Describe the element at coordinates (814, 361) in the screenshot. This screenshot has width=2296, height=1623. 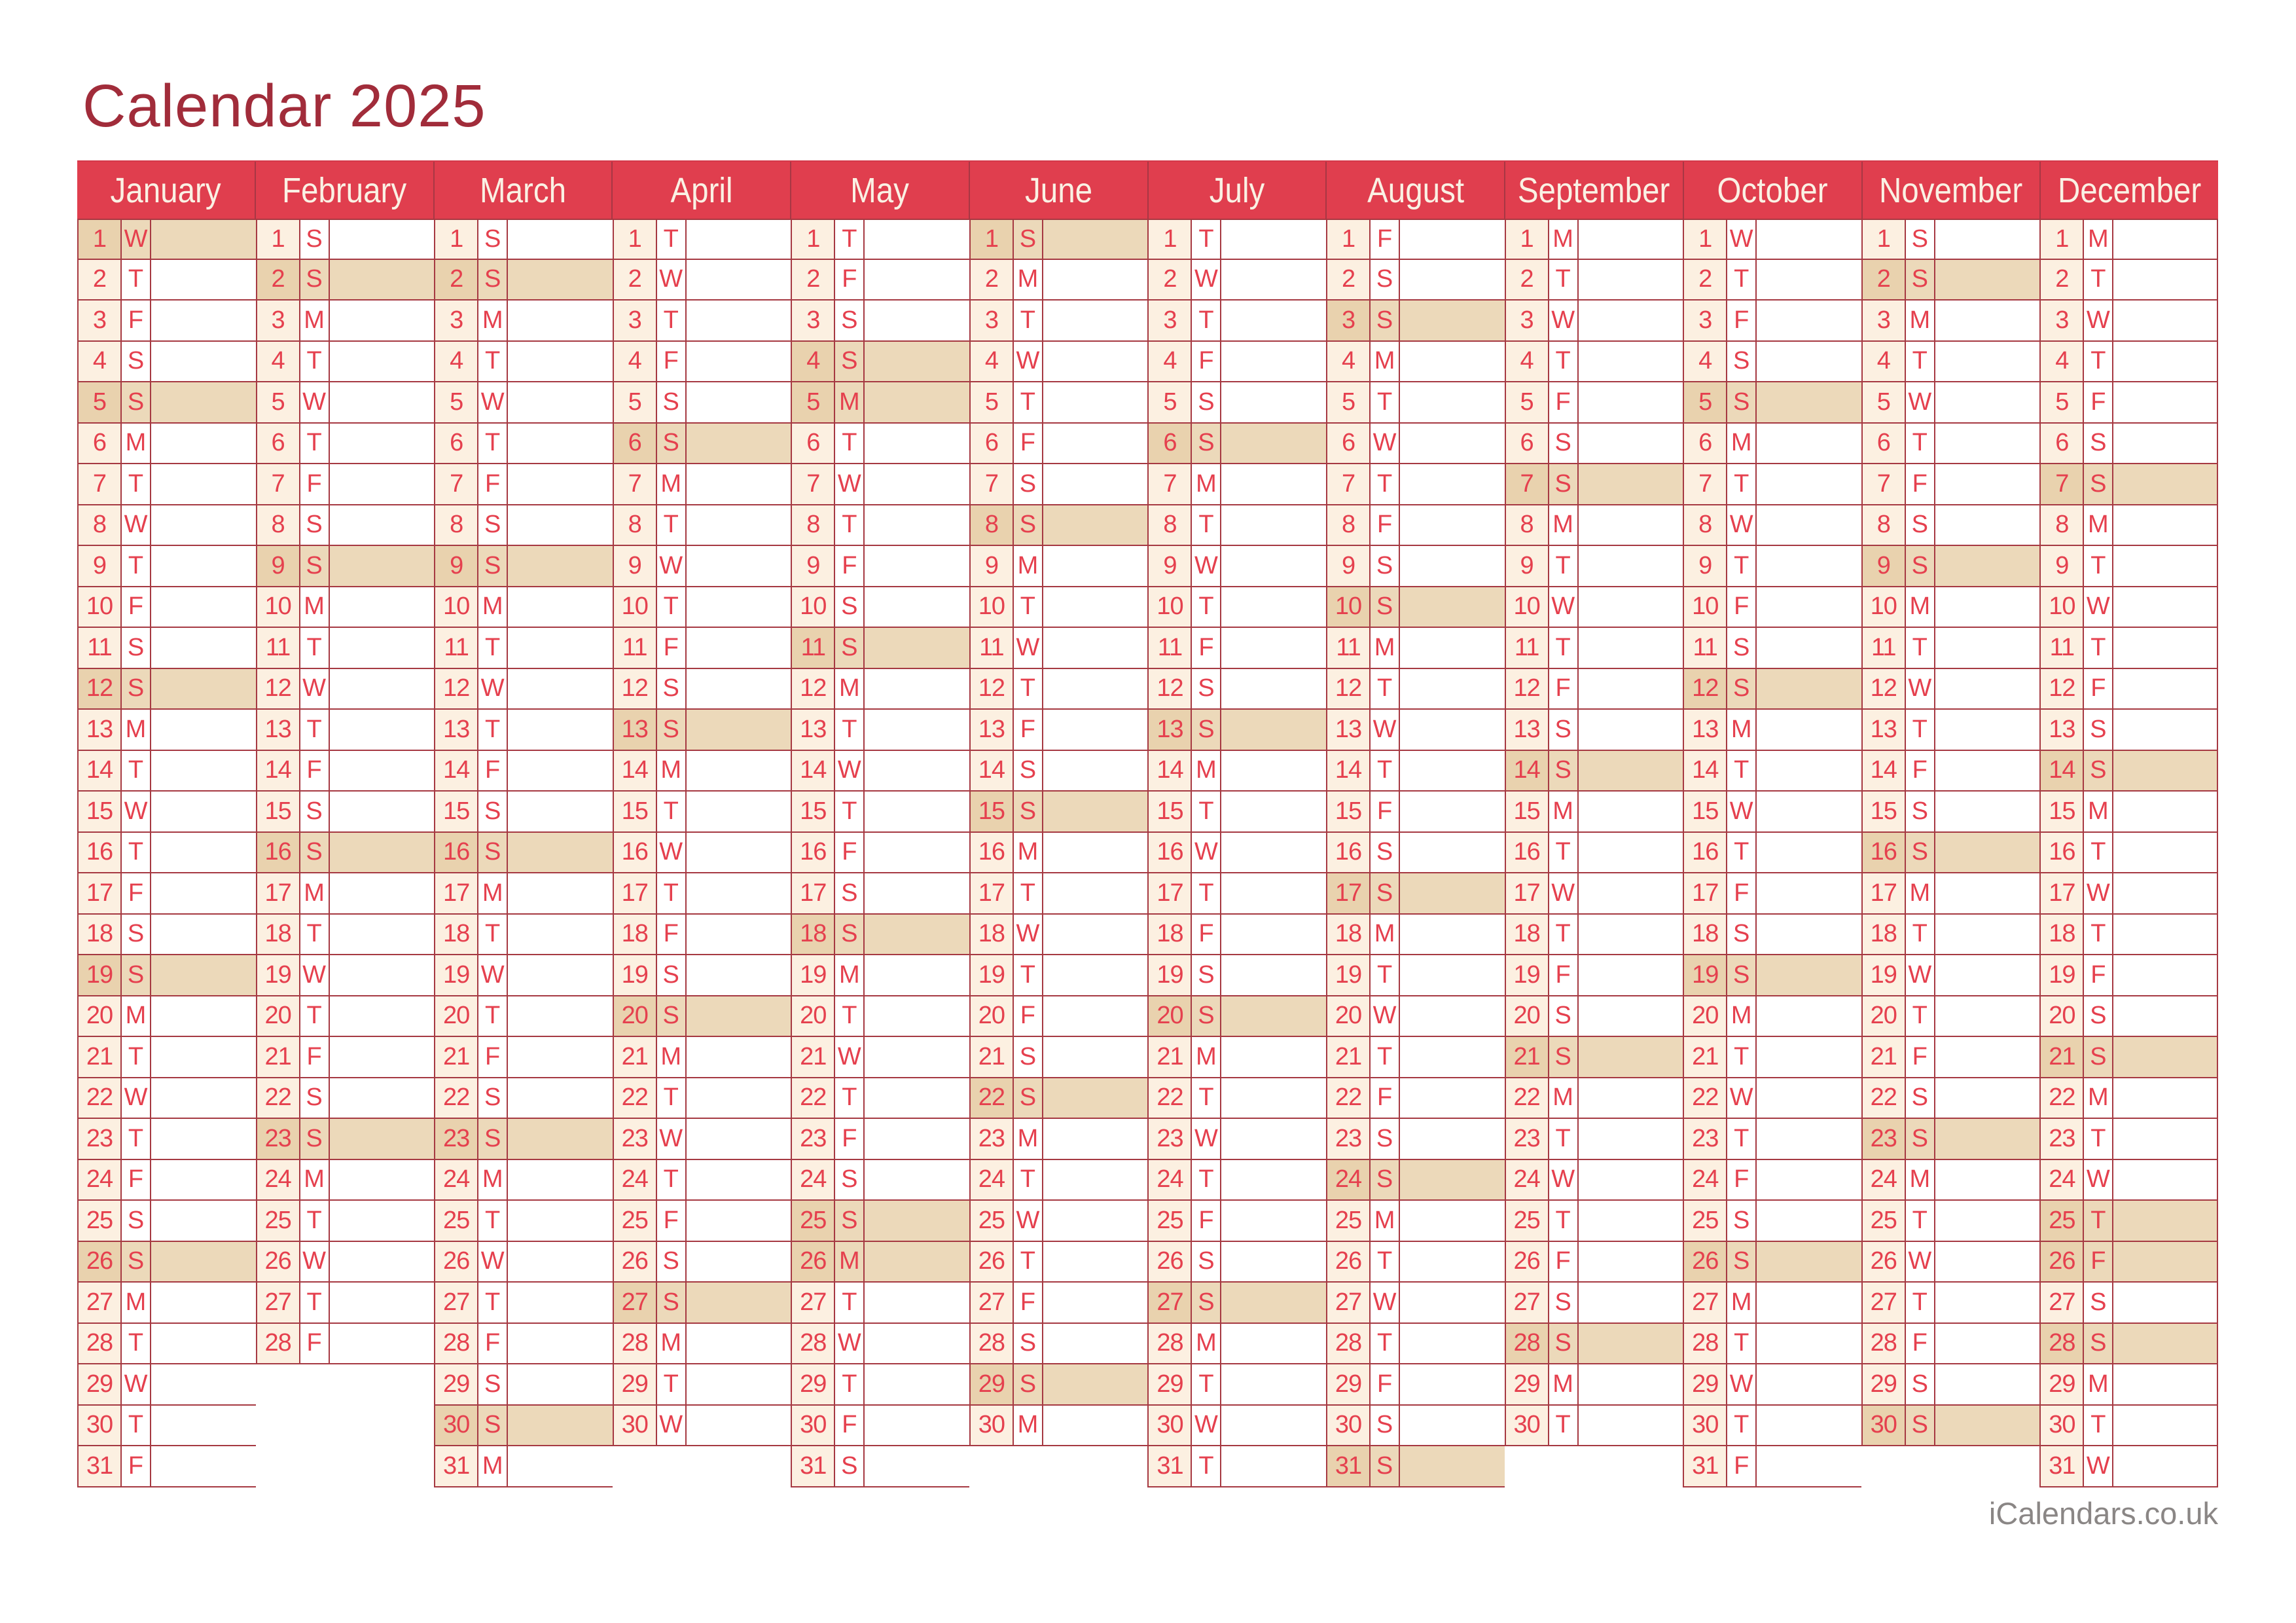
I see `day-number: 4` at that location.